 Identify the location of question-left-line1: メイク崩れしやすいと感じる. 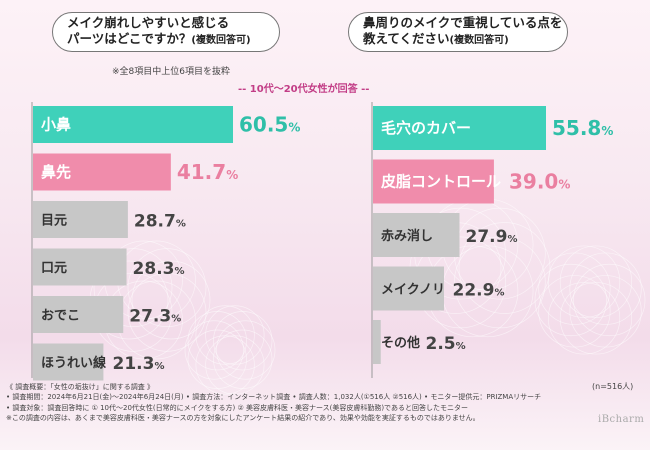
(148, 22).